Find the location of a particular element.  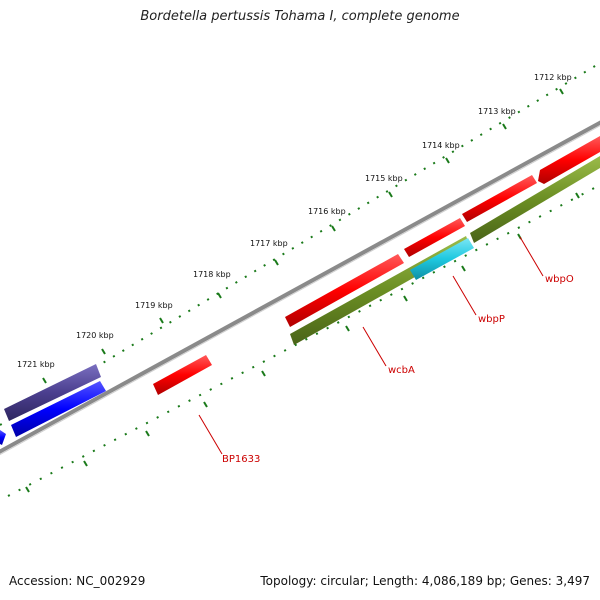

tick-label-1721: 1721 kbp is located at coordinates (36, 364).